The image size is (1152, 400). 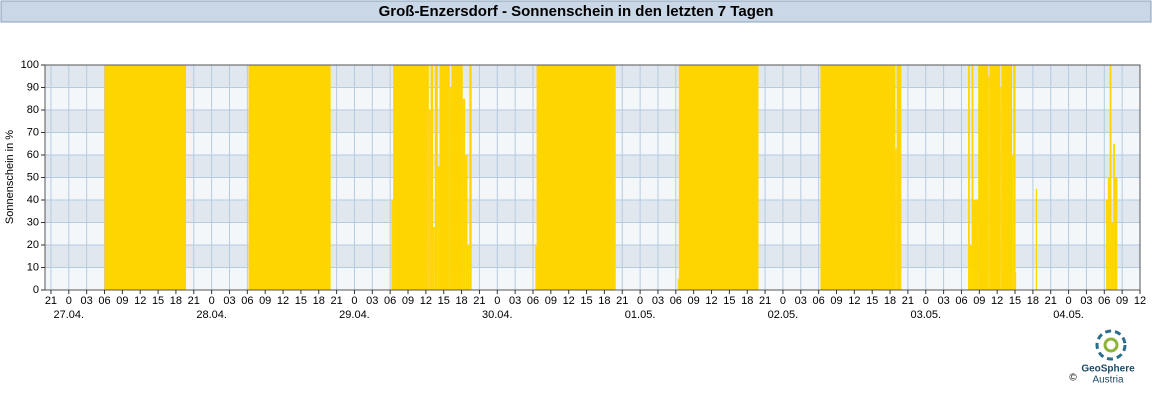 I want to click on x-date-label: 28.04., so click(x=211, y=315).